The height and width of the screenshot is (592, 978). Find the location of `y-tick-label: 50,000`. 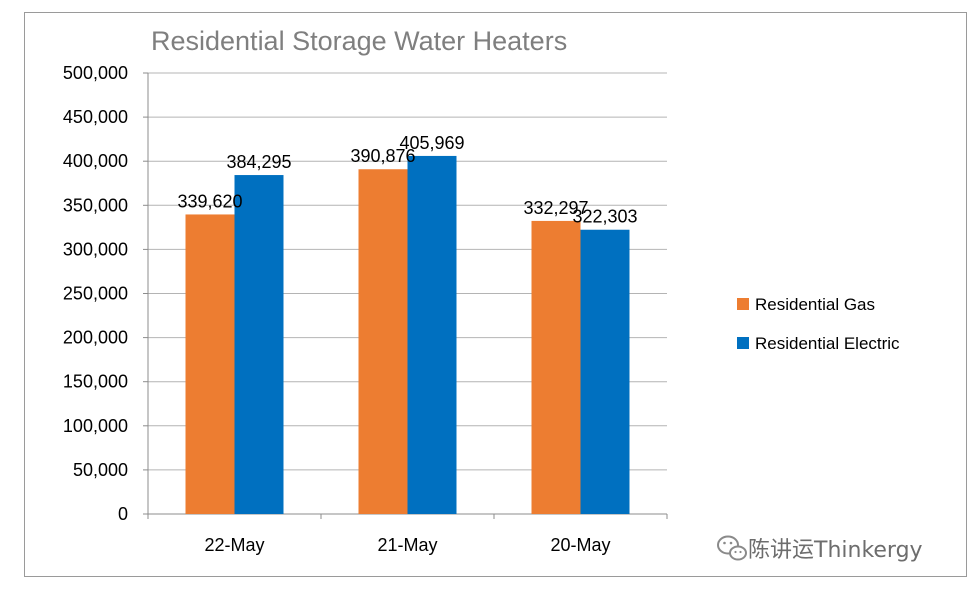

y-tick-label: 50,000 is located at coordinates (100, 470).